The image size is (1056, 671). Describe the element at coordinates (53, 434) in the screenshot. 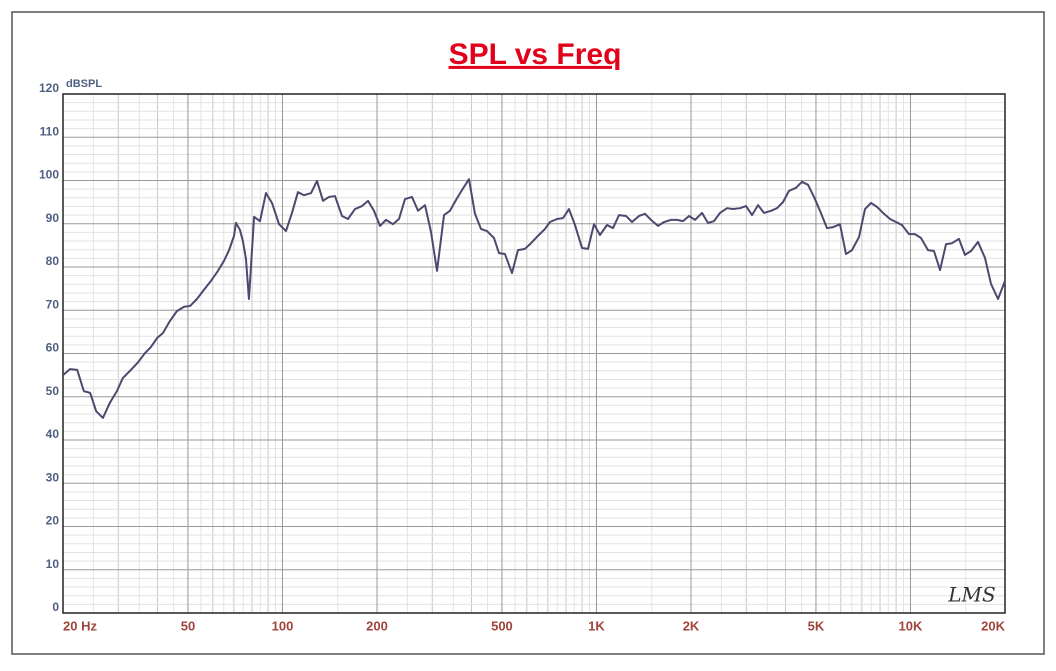

I see `y-tick-label: 40` at that location.